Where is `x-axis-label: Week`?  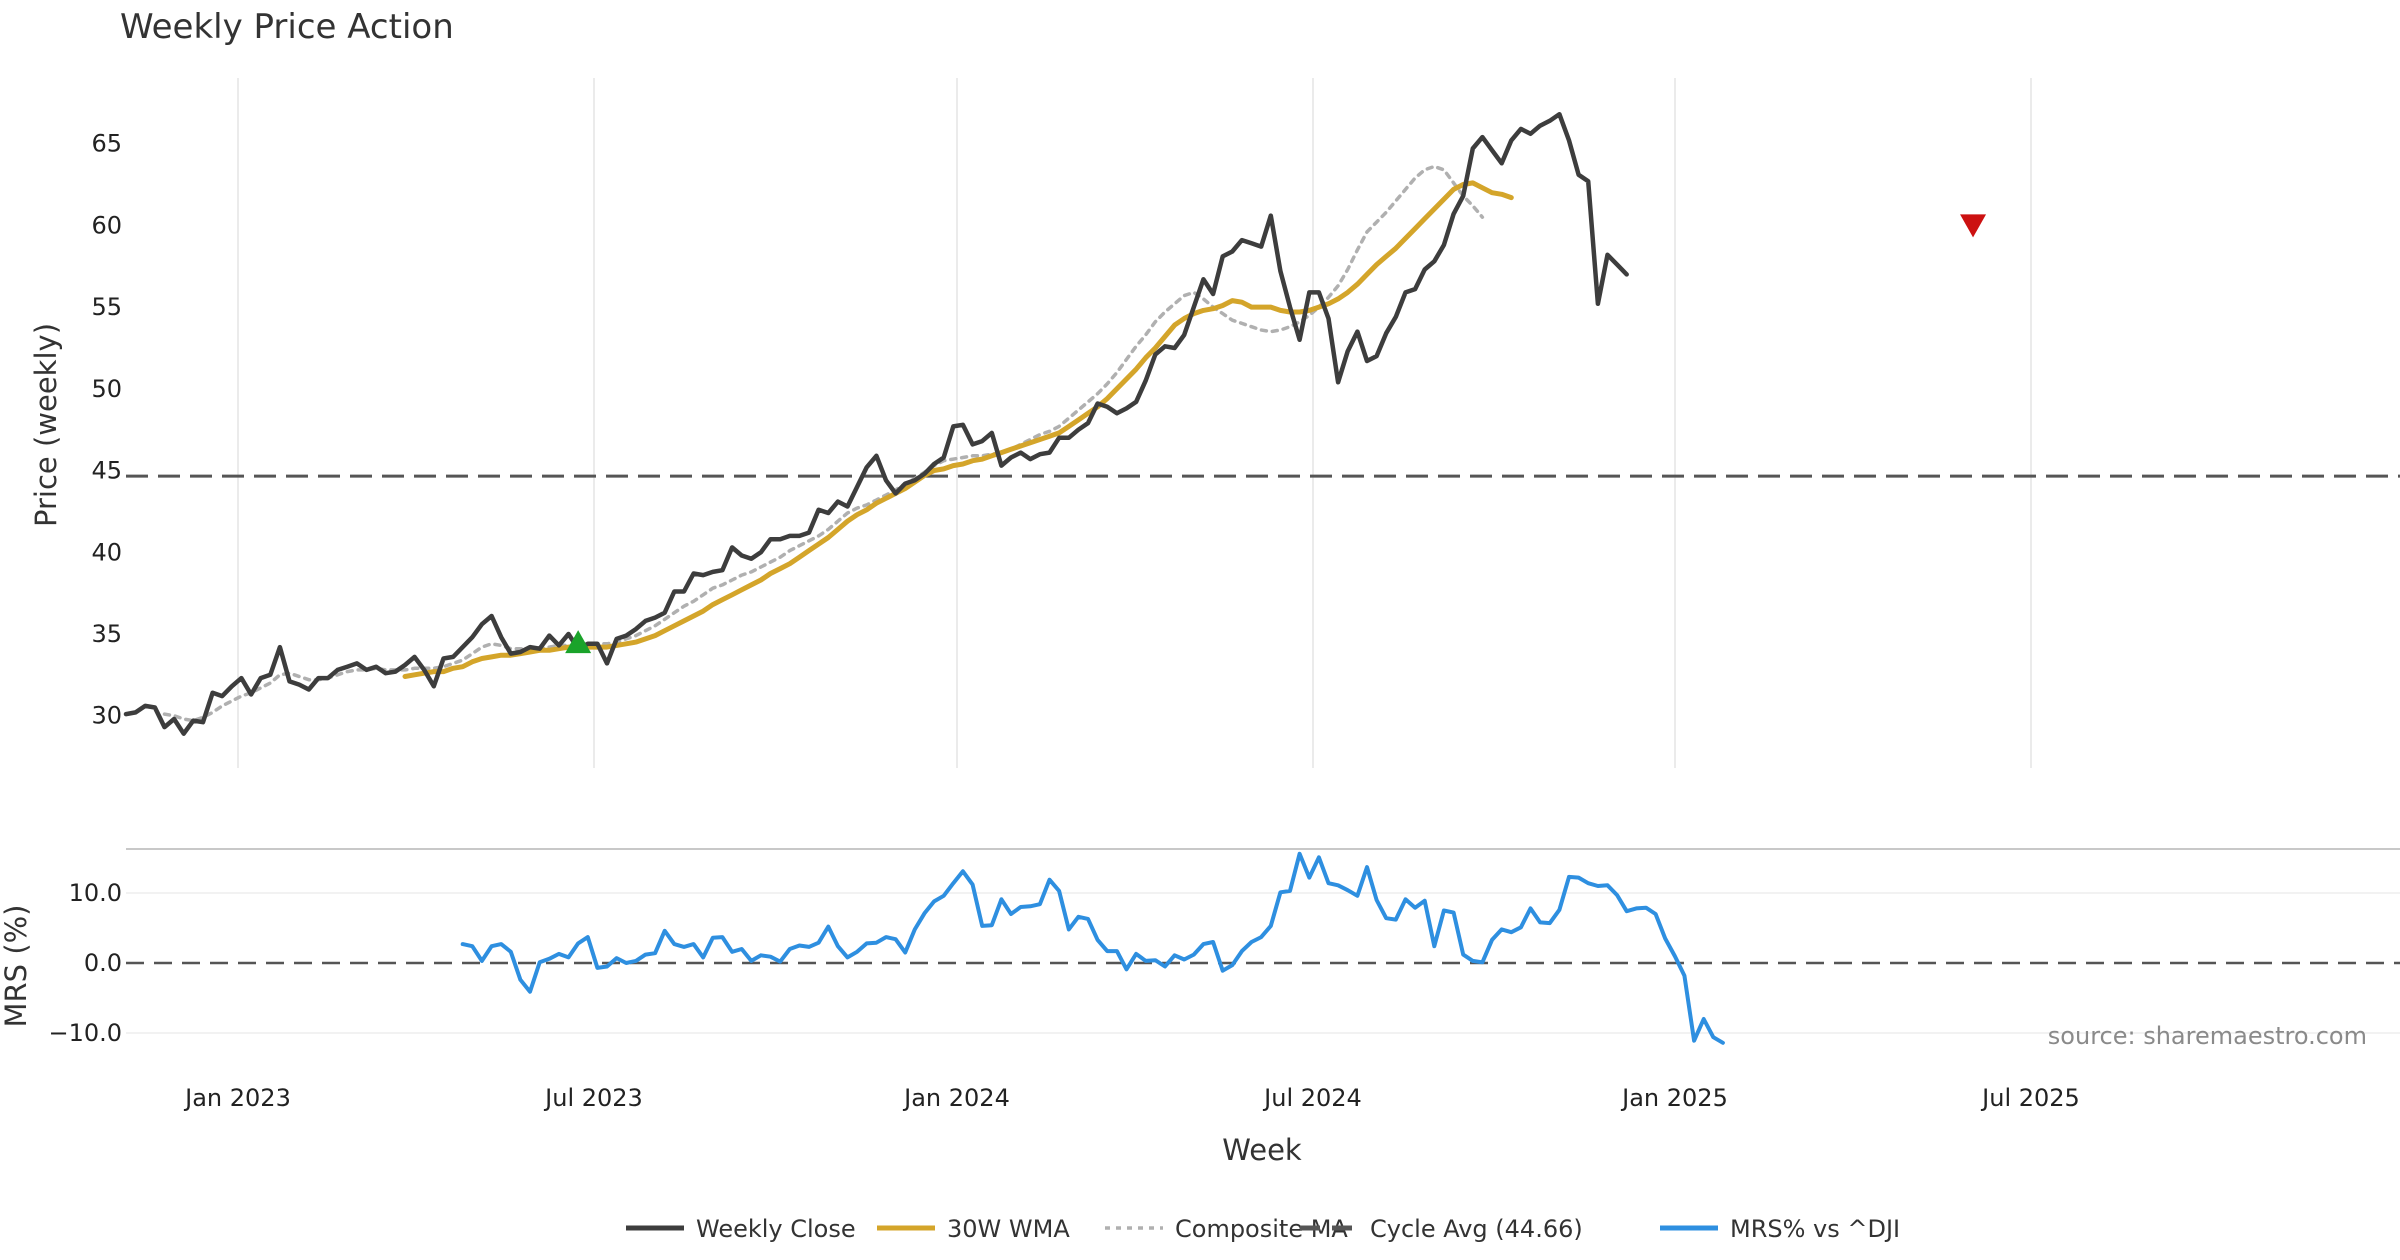
x-axis-label: Week is located at coordinates (1262, 1150).